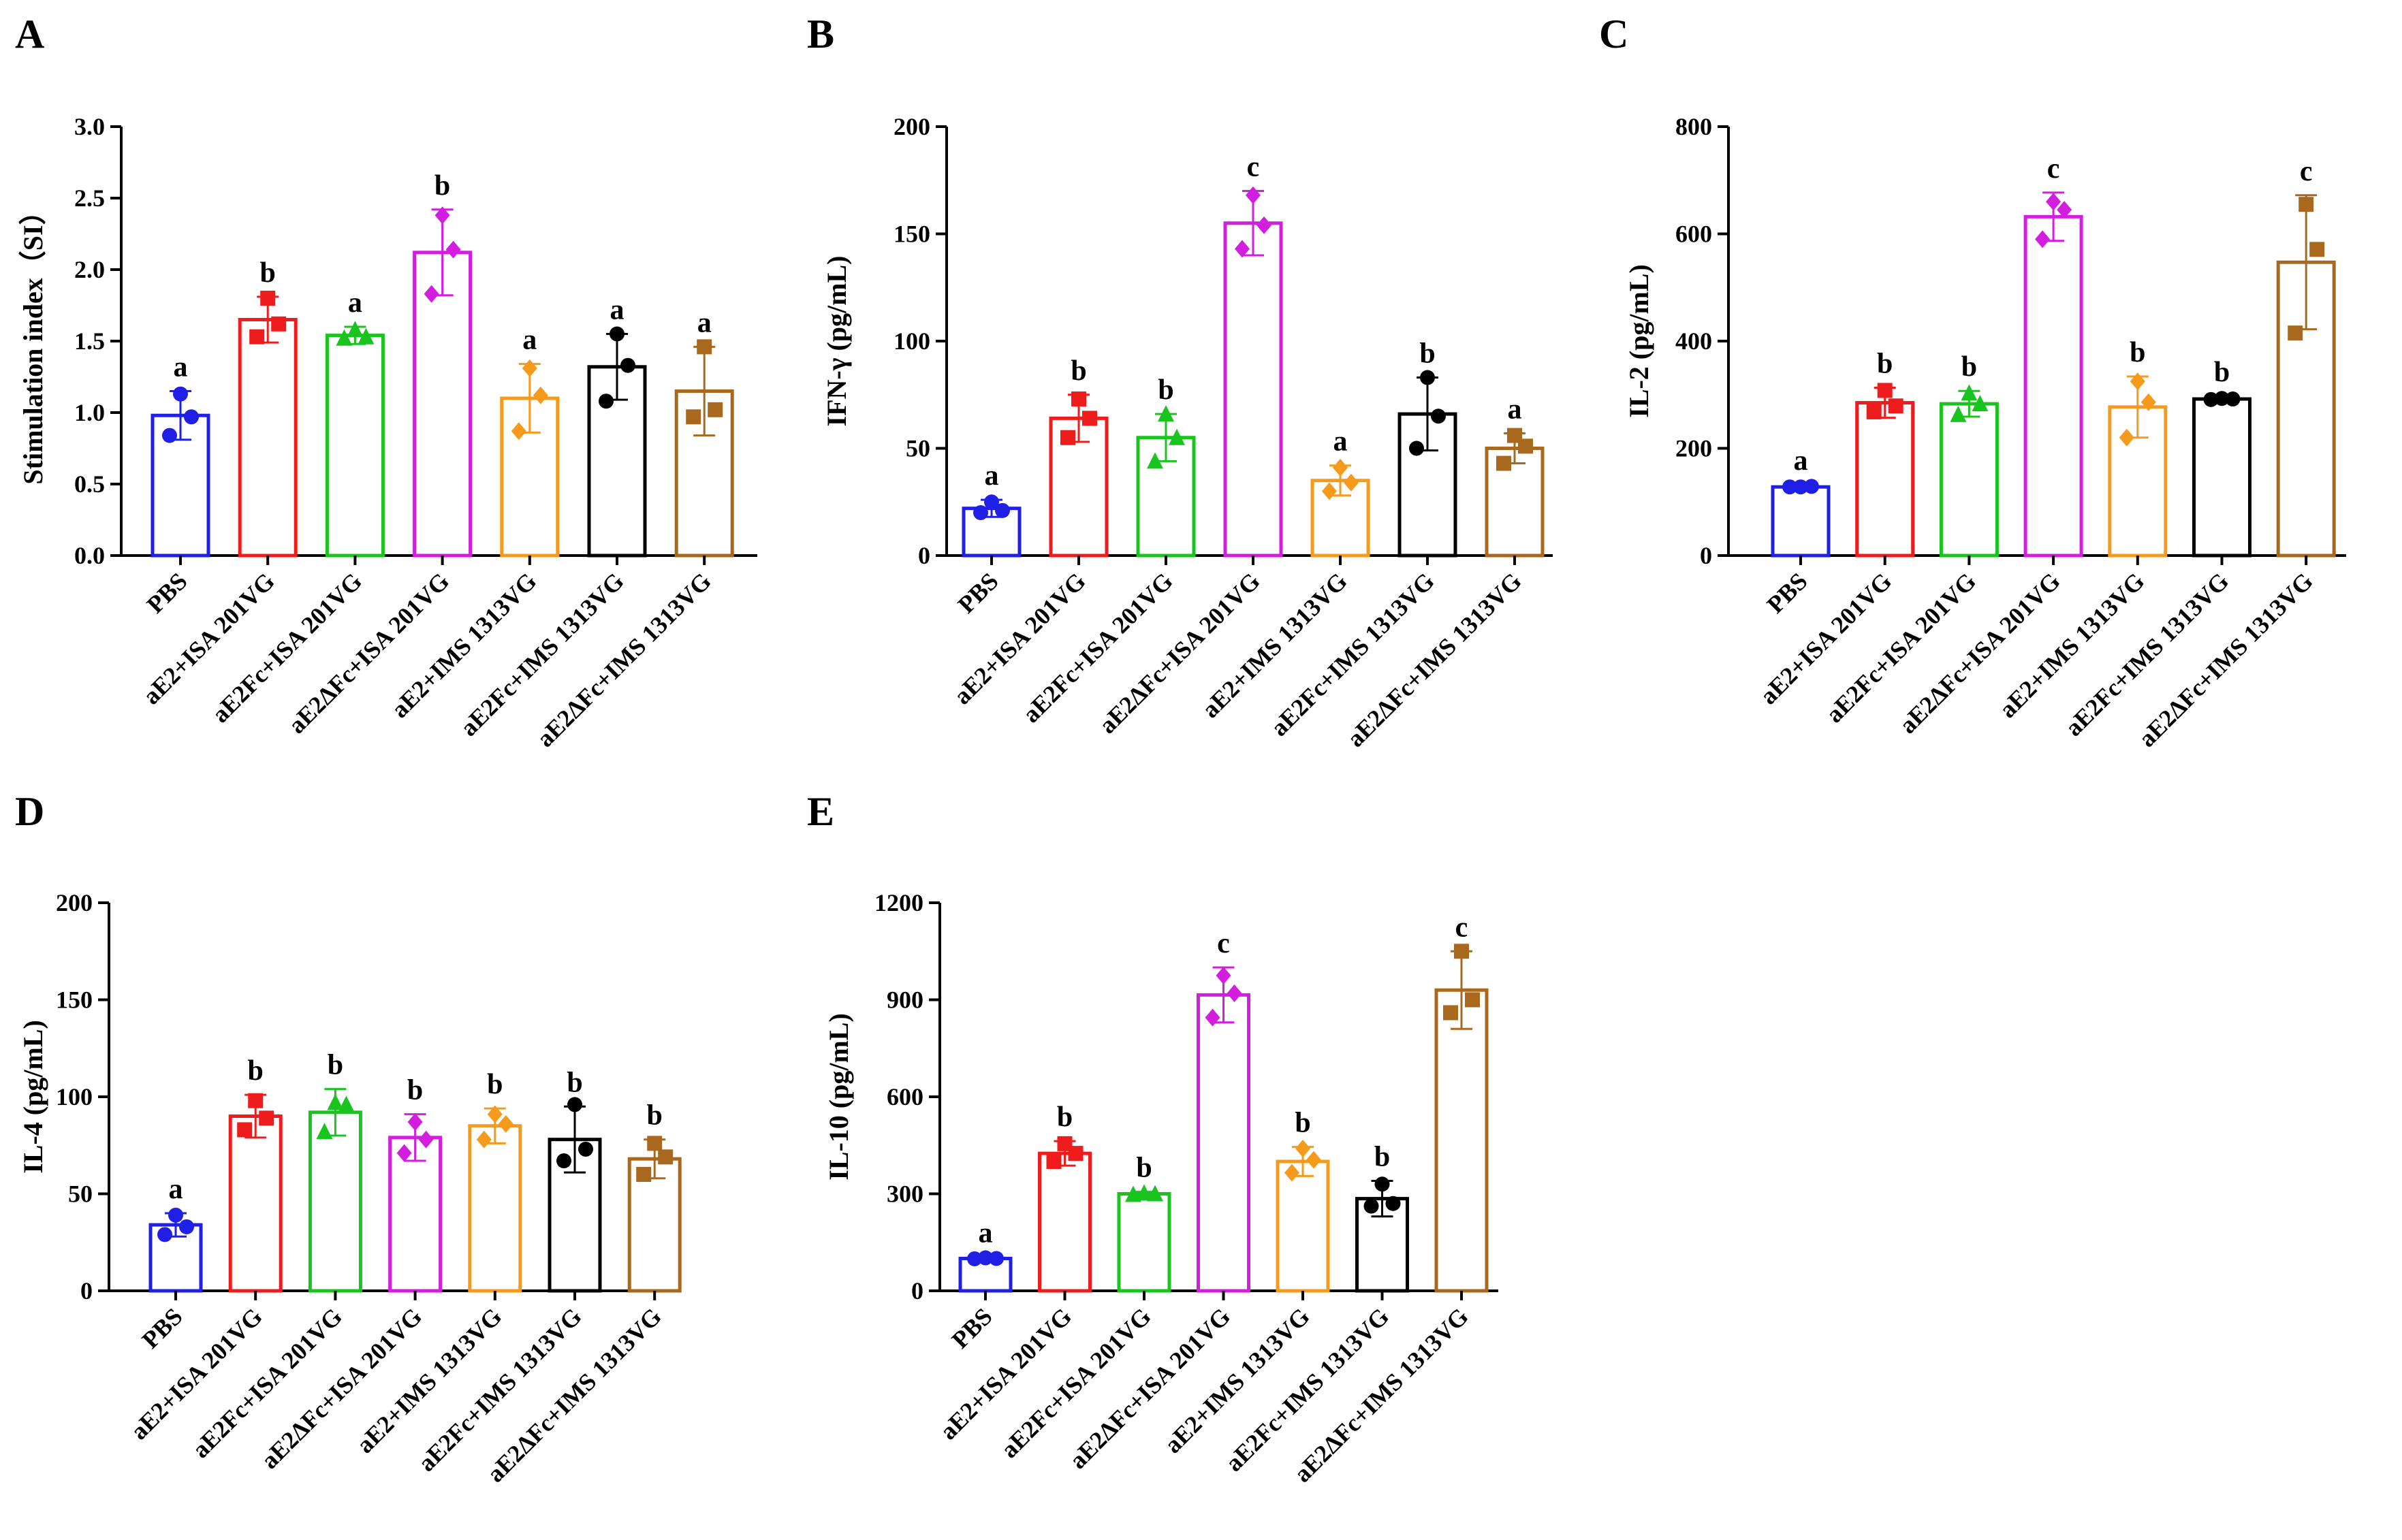 Image resolution: width=2402 pixels, height=1540 pixels. What do you see at coordinates (905, 1194) in the screenshot?
I see `y-tick-label: 300` at bounding box center [905, 1194].